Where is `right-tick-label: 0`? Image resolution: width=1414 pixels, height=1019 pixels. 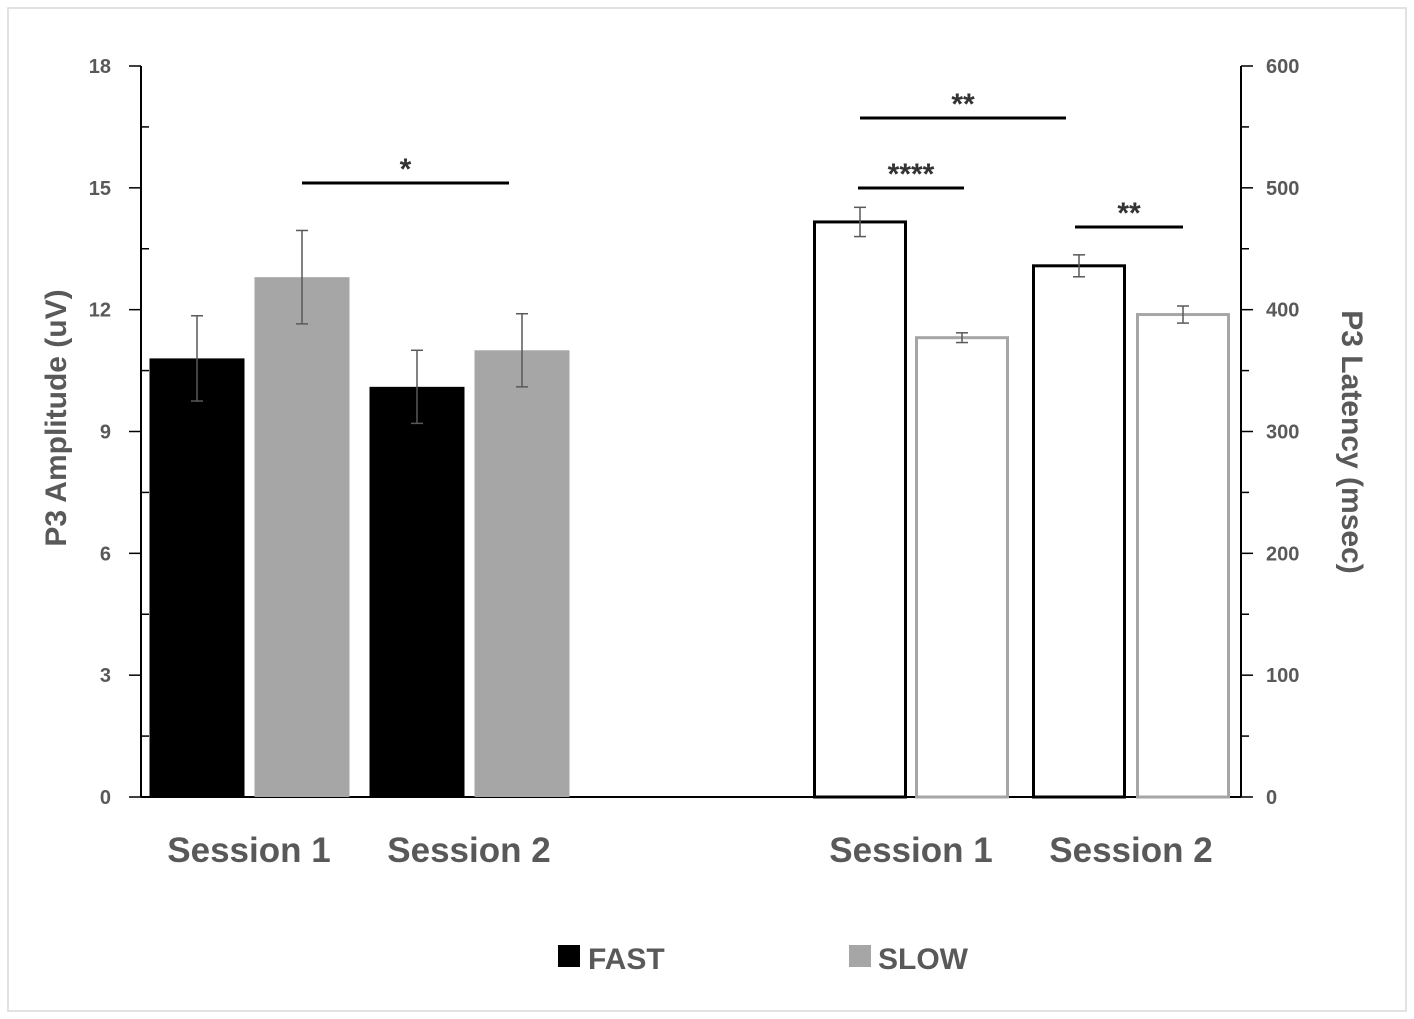 right-tick-label: 0 is located at coordinates (1271, 798).